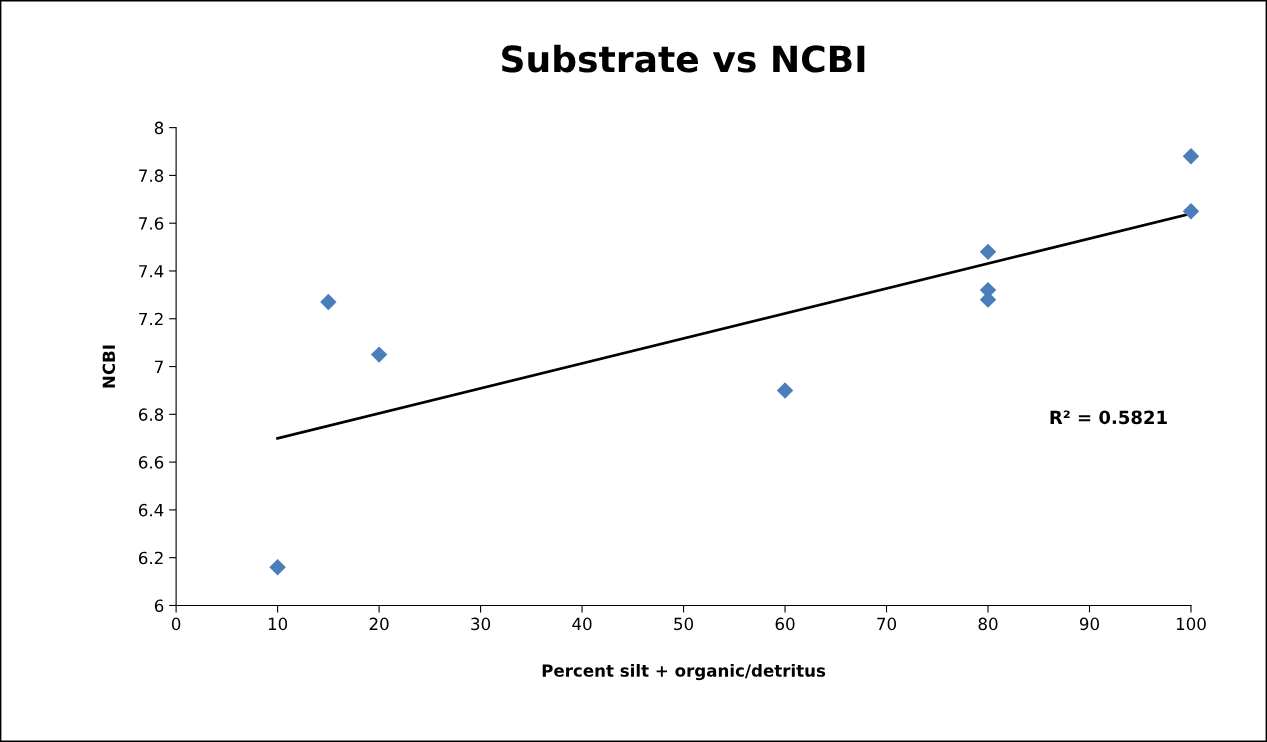 The width and height of the screenshot is (1267, 742). I want to click on annotation: R² = 0.5821, so click(1108, 417).